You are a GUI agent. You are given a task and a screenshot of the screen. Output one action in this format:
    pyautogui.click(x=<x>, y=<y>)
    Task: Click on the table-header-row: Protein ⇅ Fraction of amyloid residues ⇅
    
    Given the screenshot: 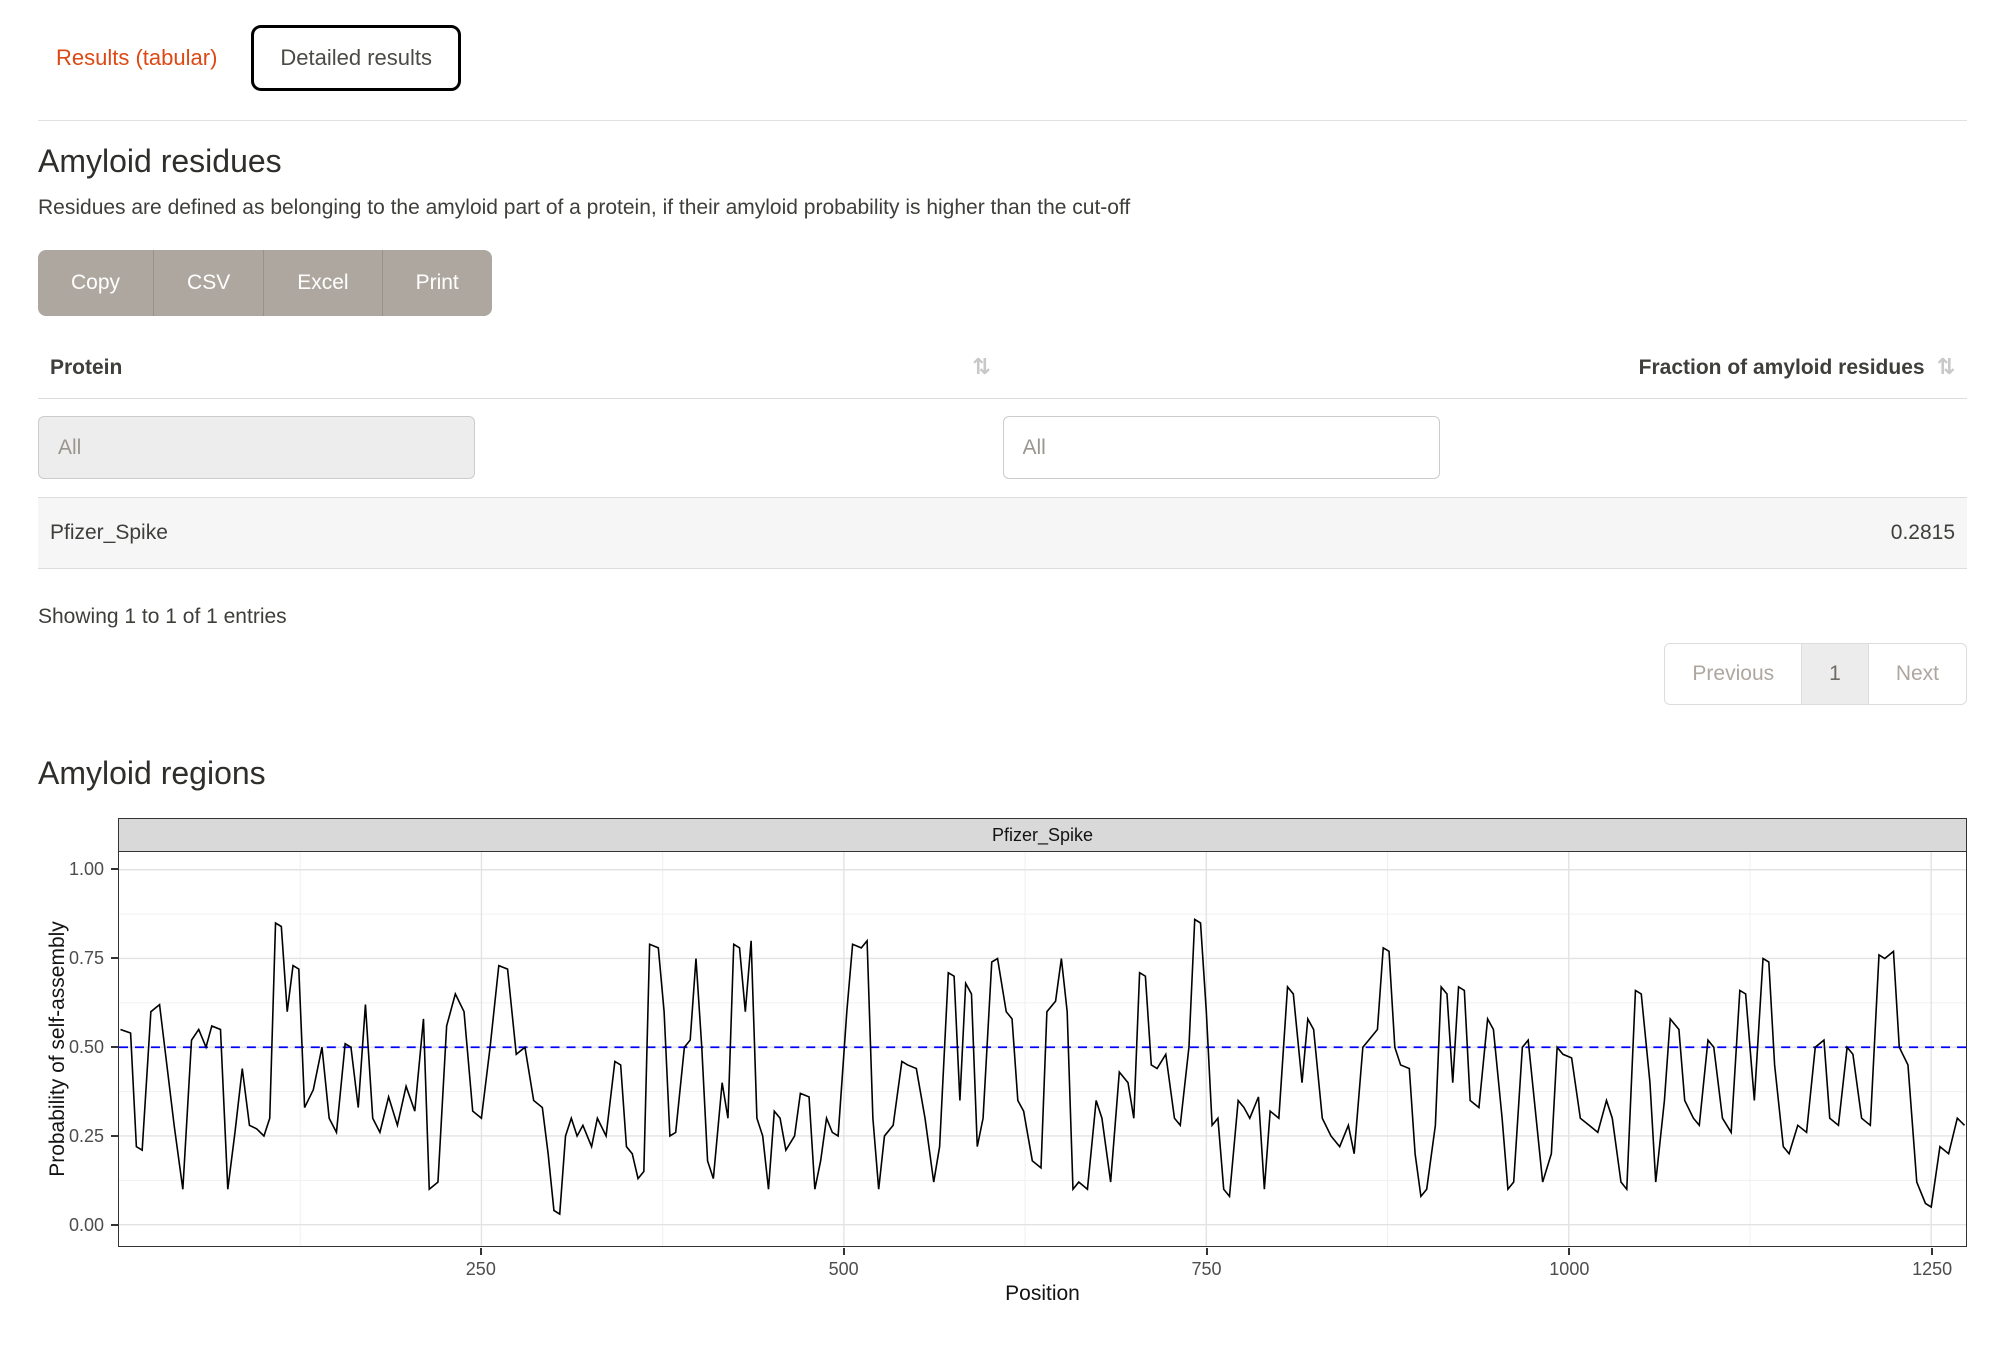 What is the action you would take?
    pyautogui.click(x=1002, y=368)
    